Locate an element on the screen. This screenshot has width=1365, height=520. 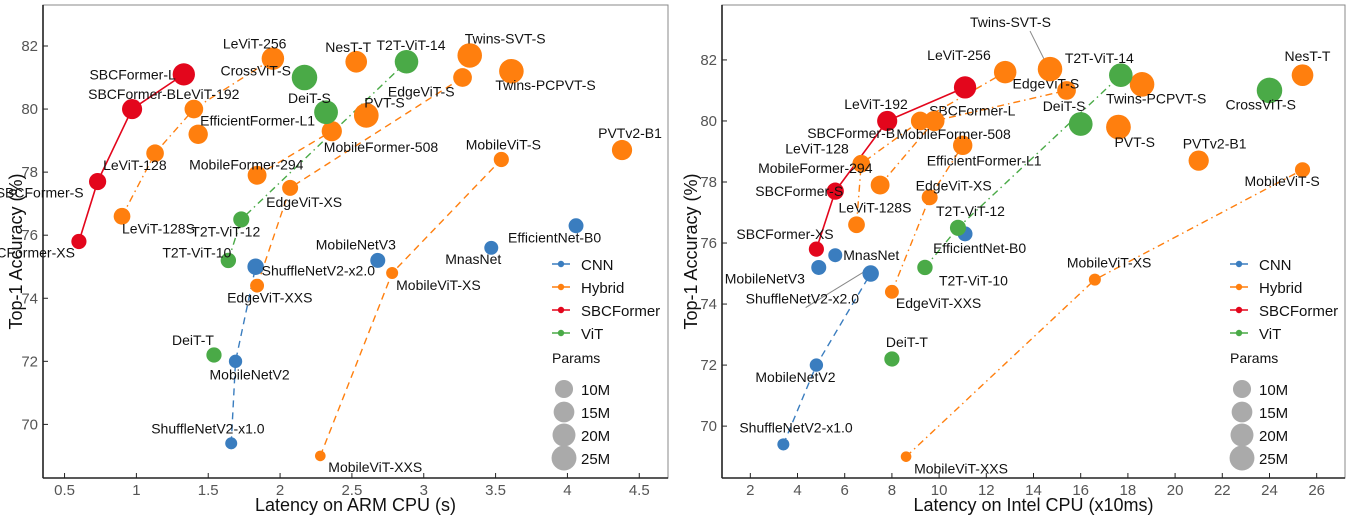
y-tick-label: 72 is located at coordinates (29, 361).